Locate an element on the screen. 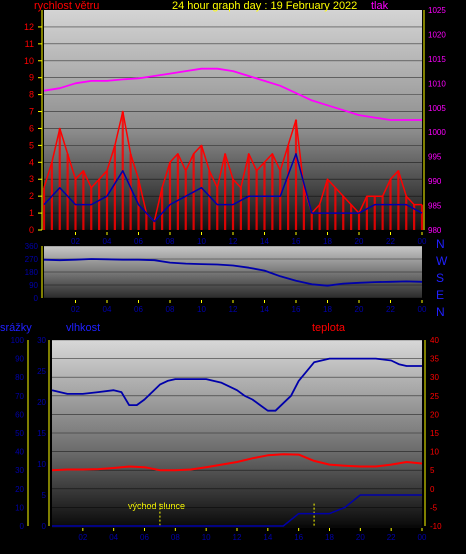 This screenshot has width=466, height=554. panel2-x-tick-label-10: 22 is located at coordinates (390, 309).